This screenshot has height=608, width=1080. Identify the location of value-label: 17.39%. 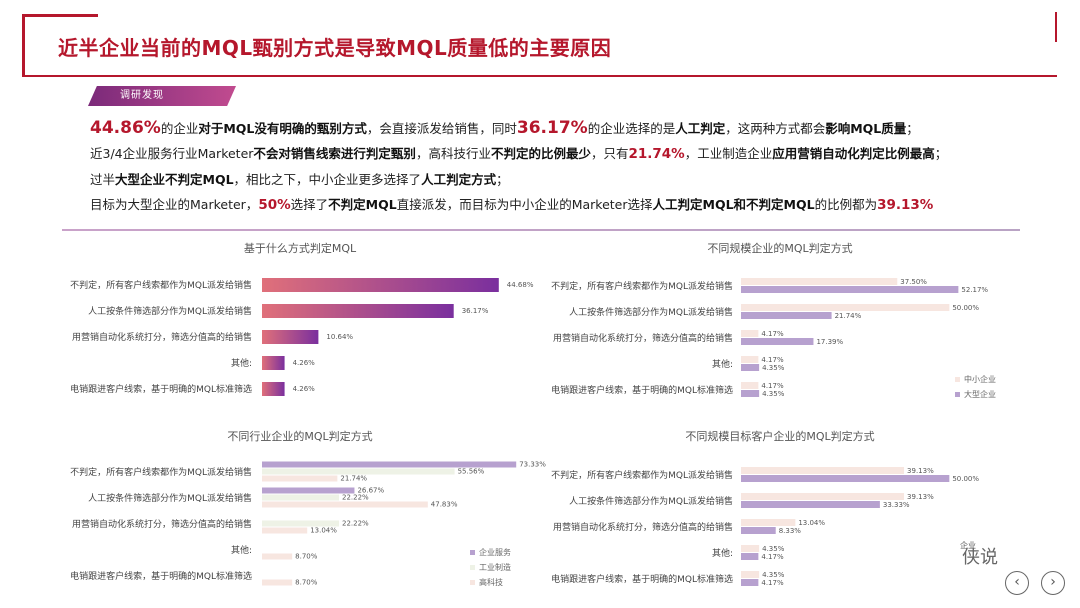
(829, 342).